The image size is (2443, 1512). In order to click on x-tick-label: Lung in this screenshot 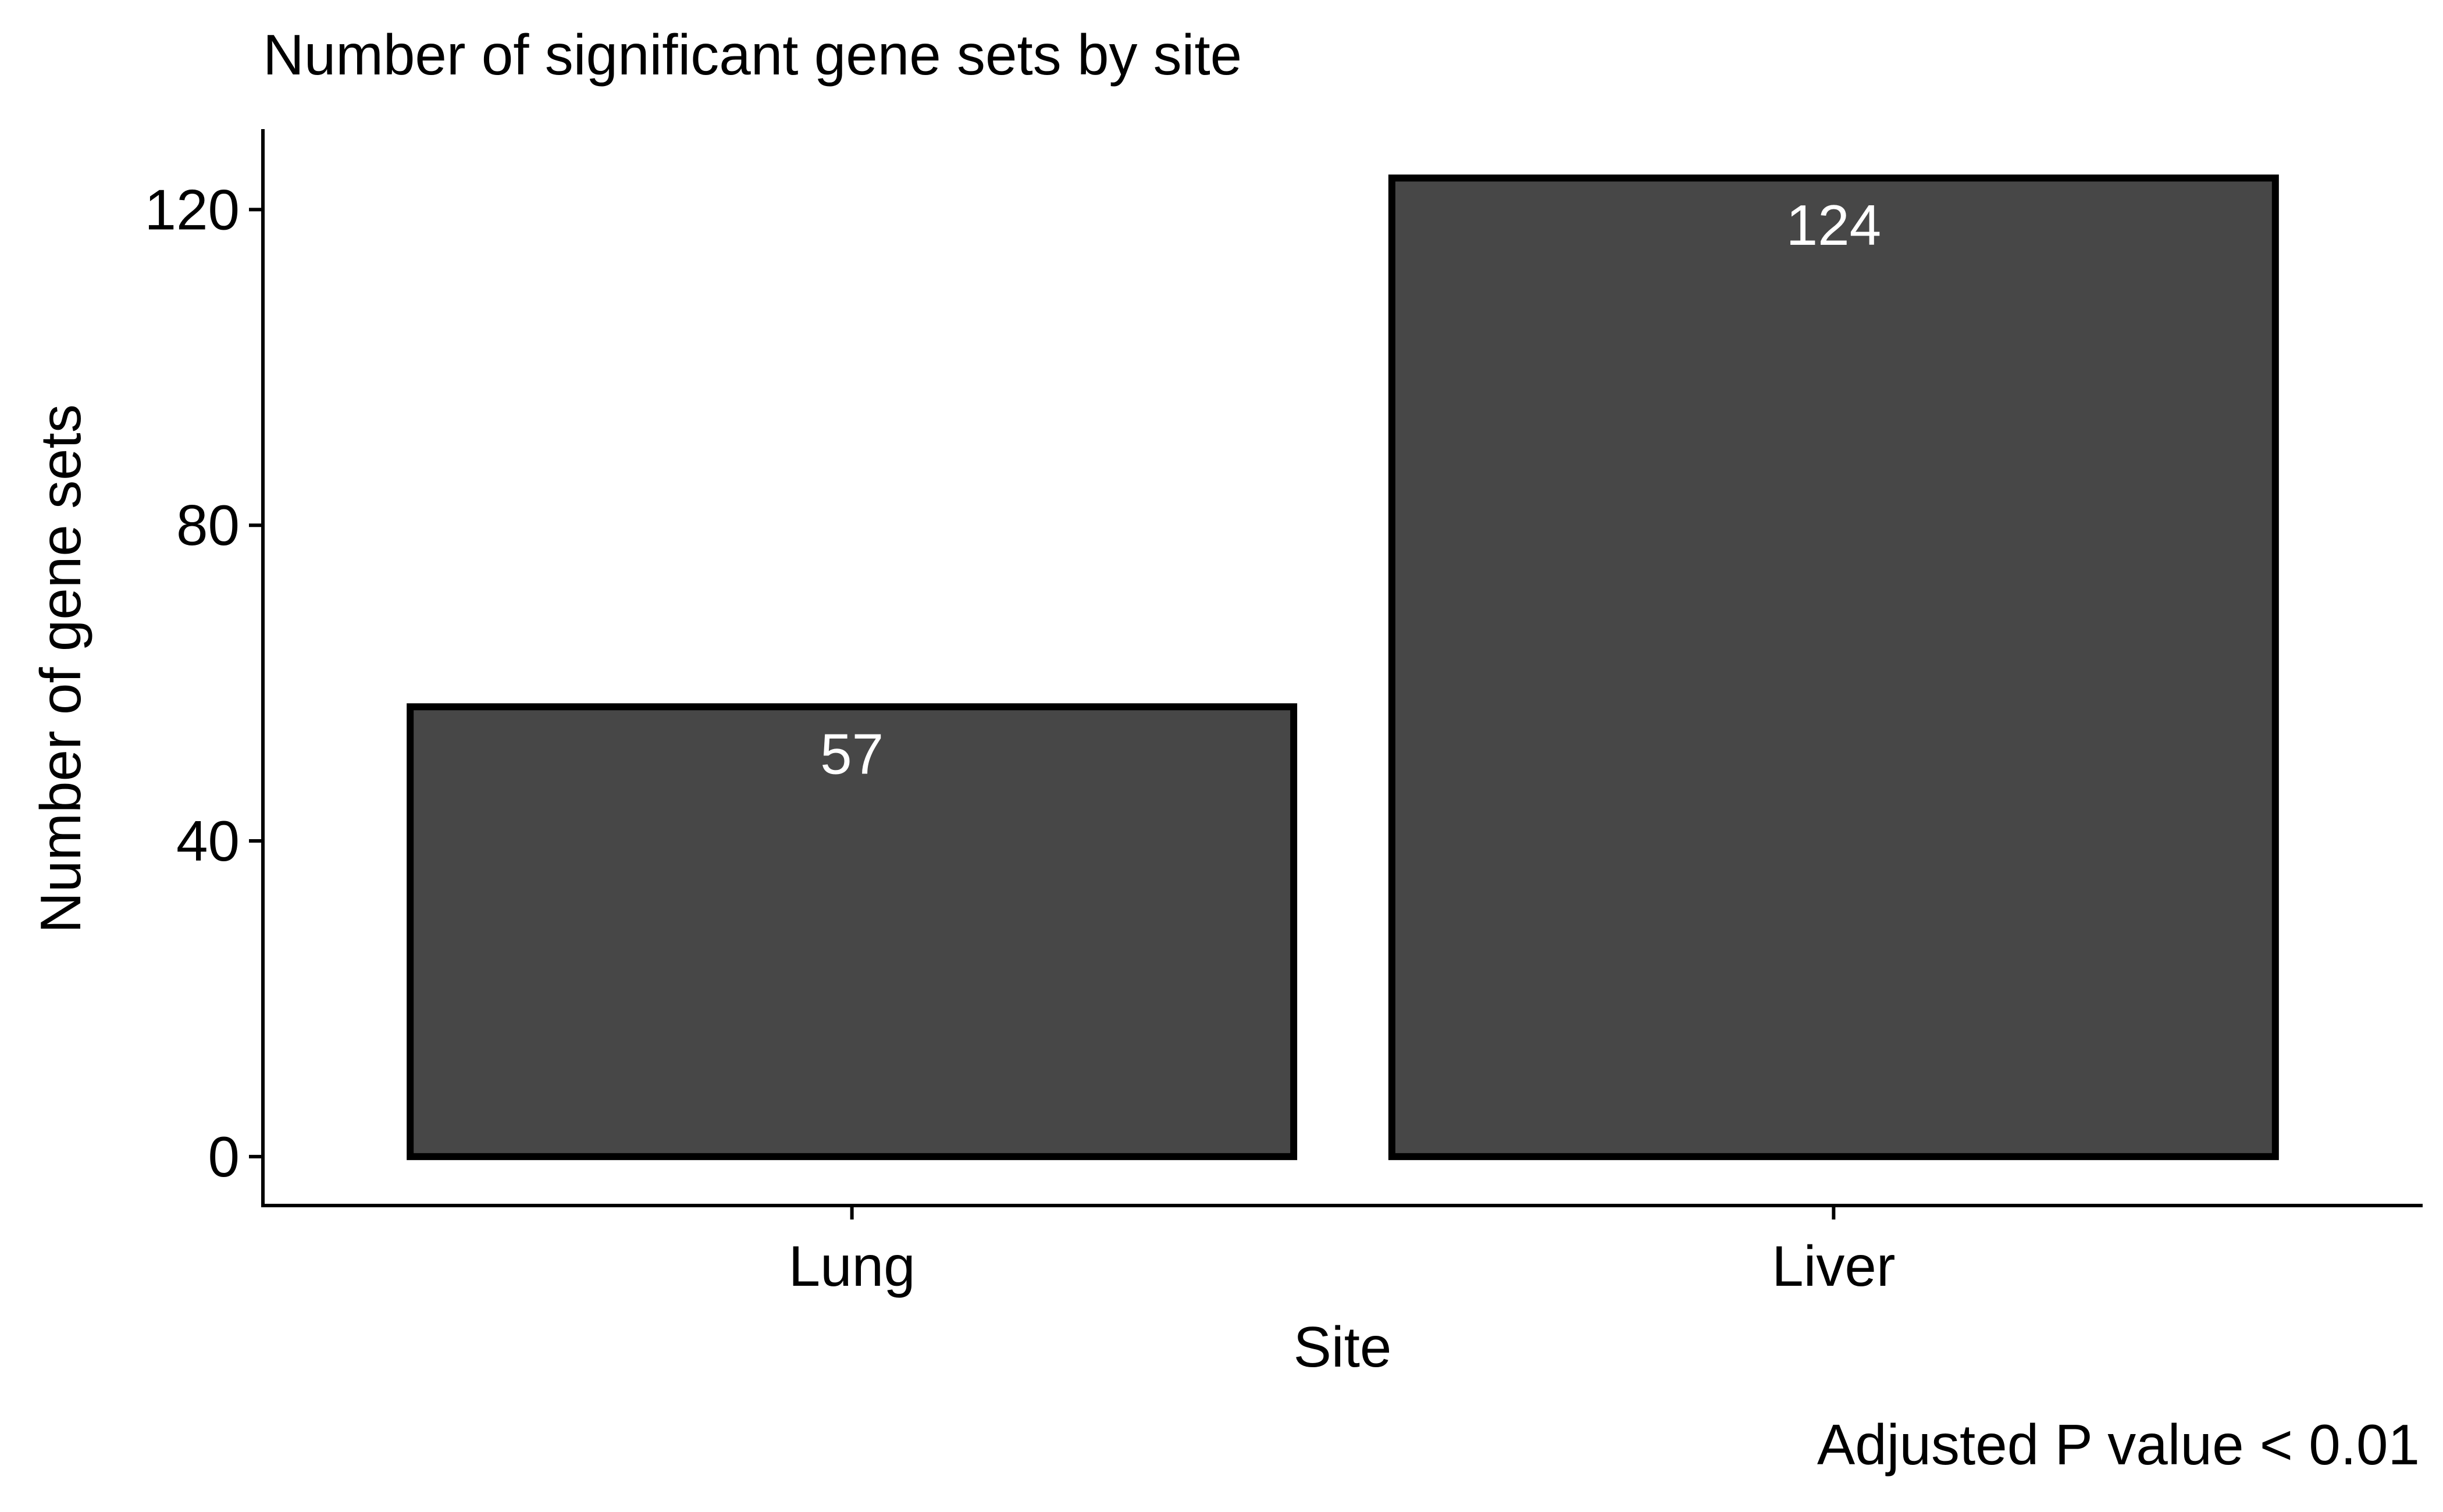, I will do `click(852, 1266)`.